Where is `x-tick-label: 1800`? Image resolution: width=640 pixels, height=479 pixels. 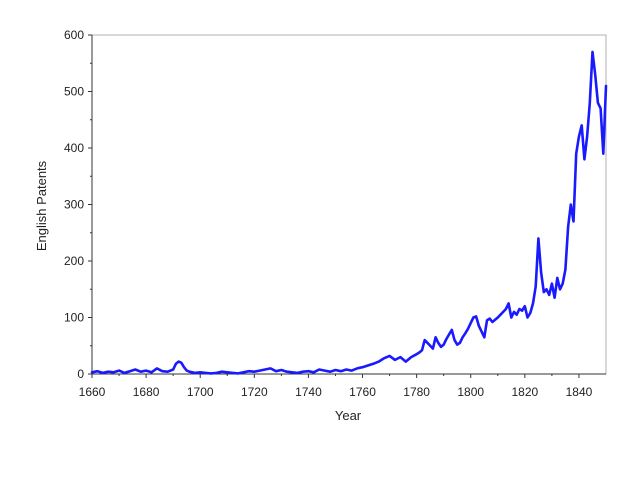 x-tick-label: 1800 is located at coordinates (470, 392).